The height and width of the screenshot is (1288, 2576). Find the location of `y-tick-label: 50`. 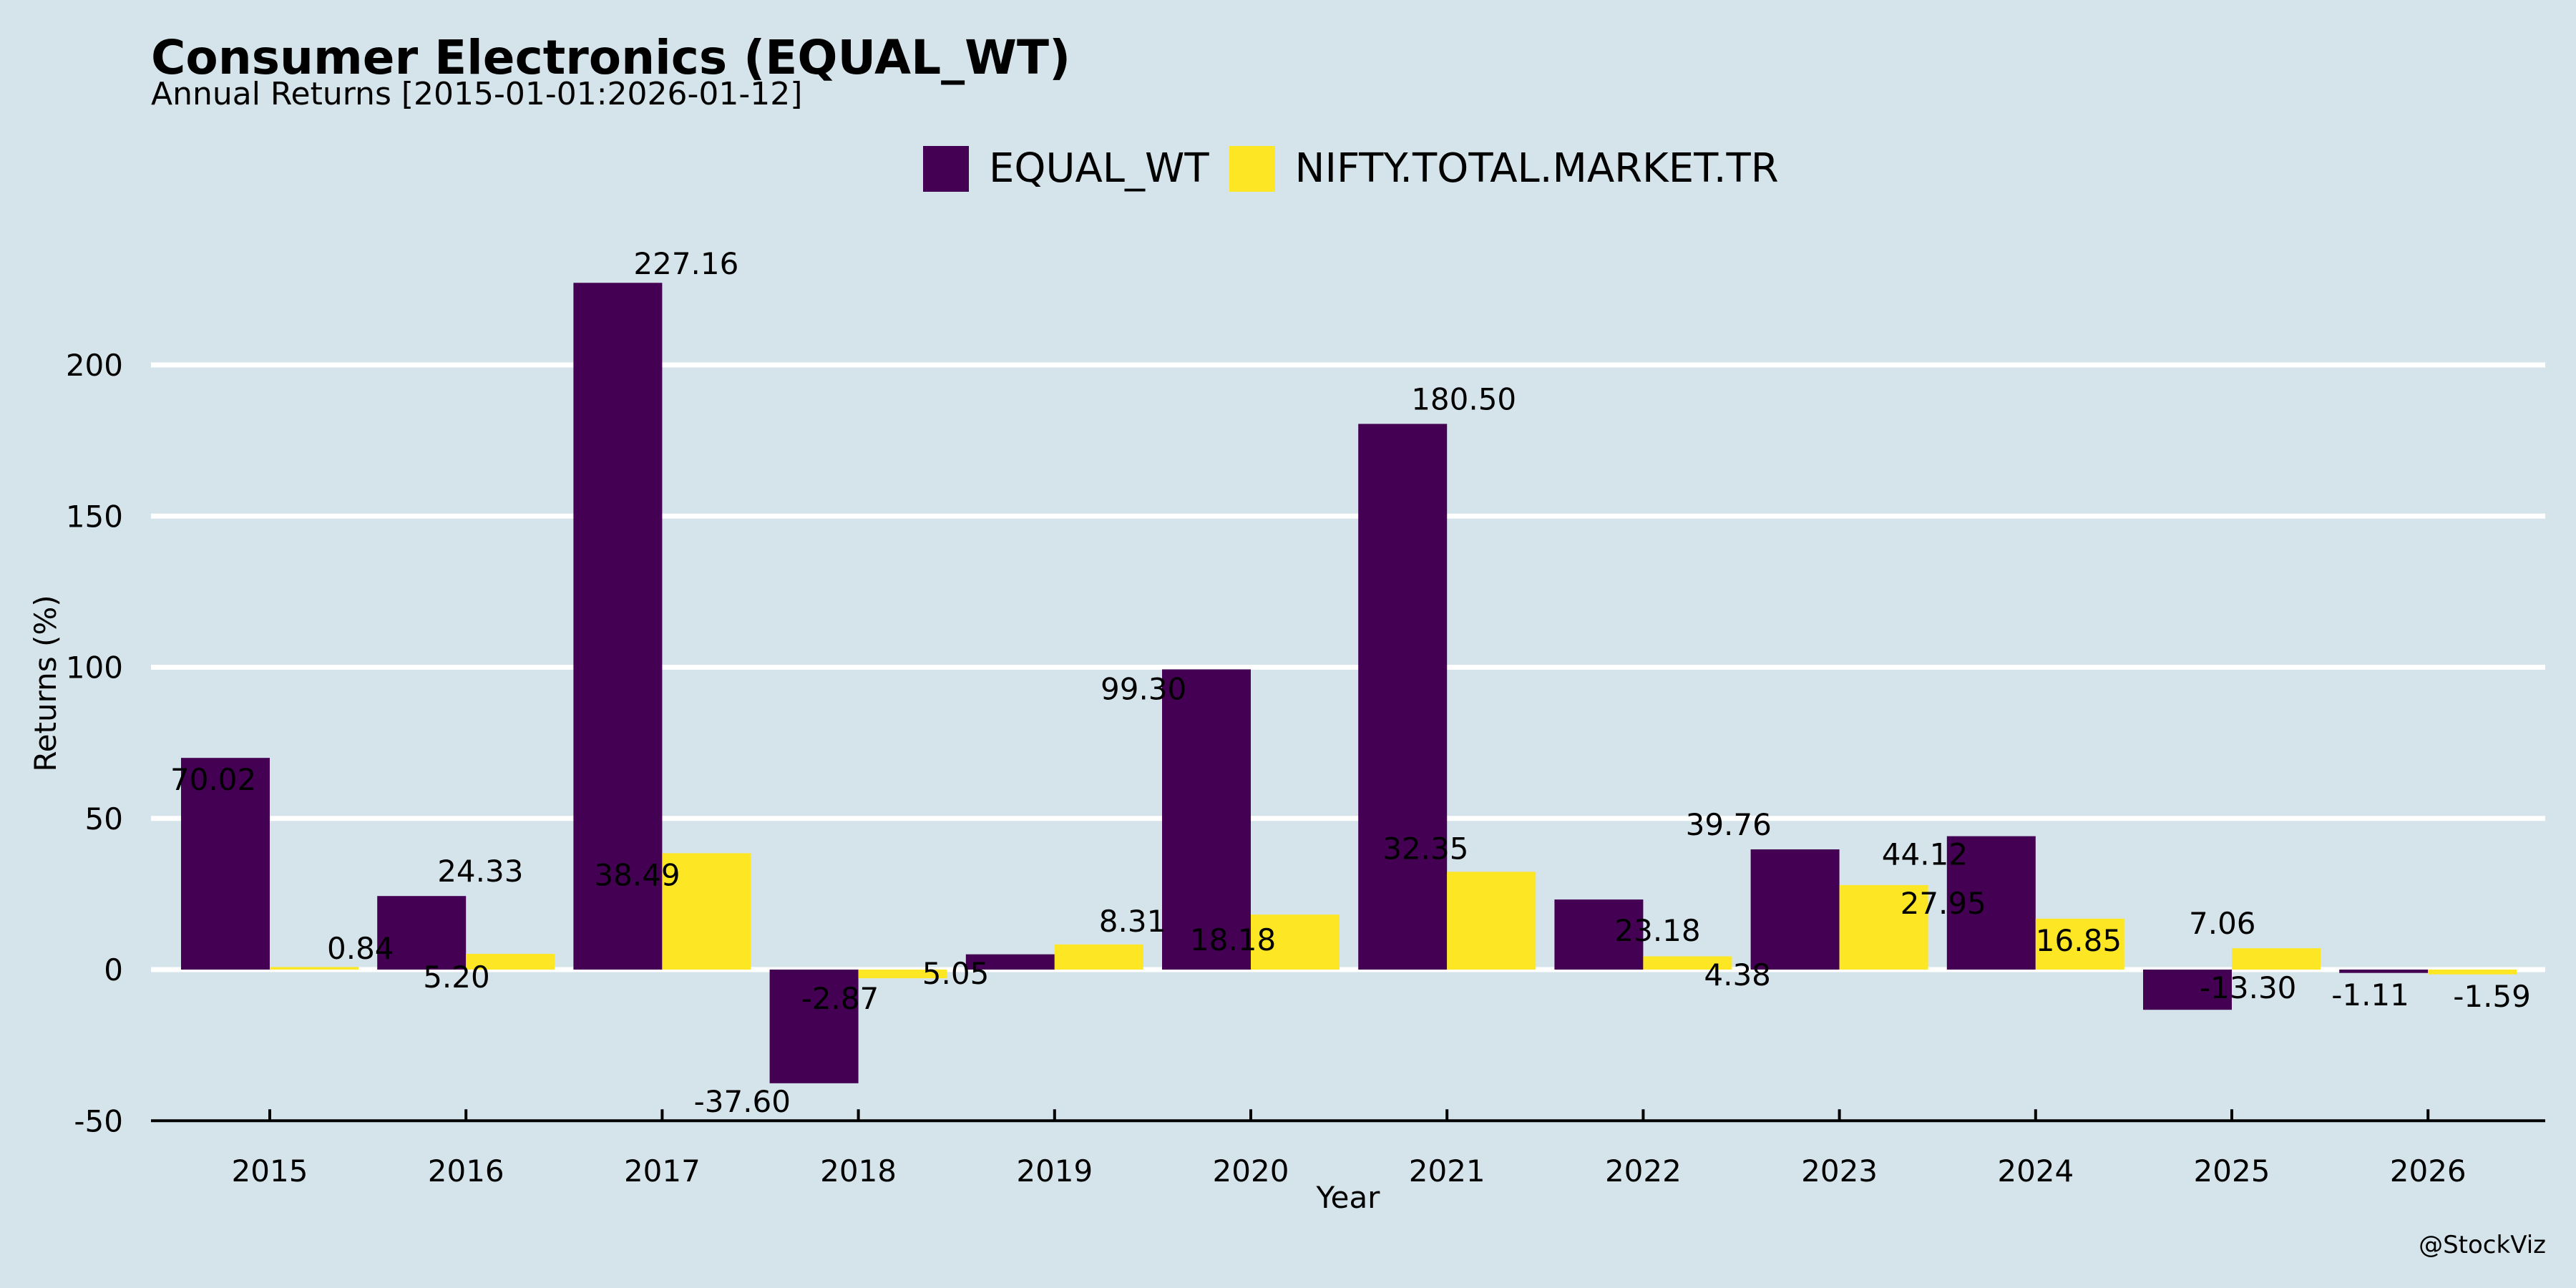

y-tick-label: 50 is located at coordinates (104, 818).